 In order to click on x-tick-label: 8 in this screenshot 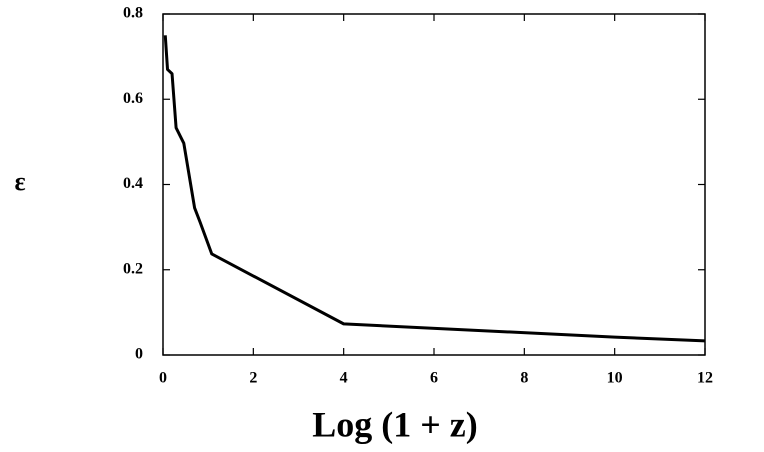, I will do `click(524, 378)`.